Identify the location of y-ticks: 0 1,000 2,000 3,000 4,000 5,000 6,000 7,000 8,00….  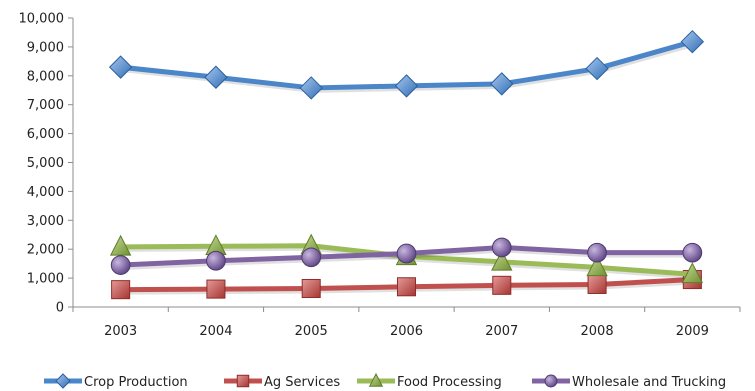
(46, 164).